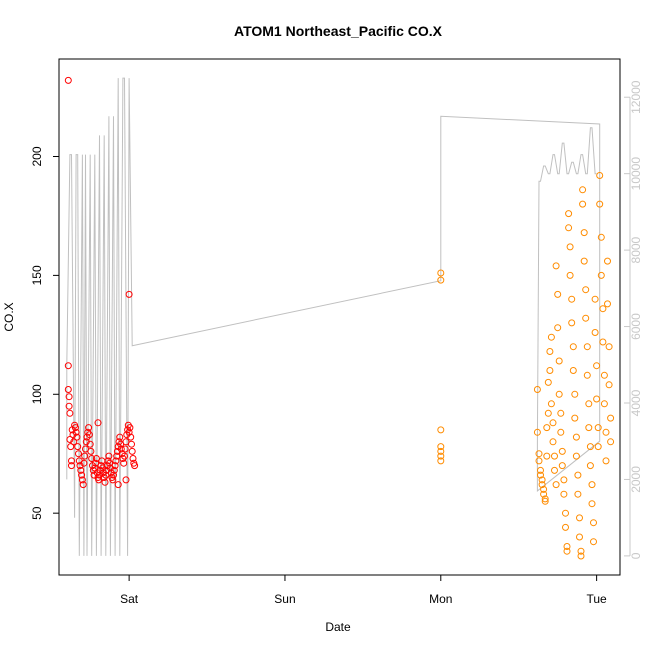 The image size is (650, 650). Describe the element at coordinates (37, 513) in the screenshot. I see `y-tick-label: 50` at that location.